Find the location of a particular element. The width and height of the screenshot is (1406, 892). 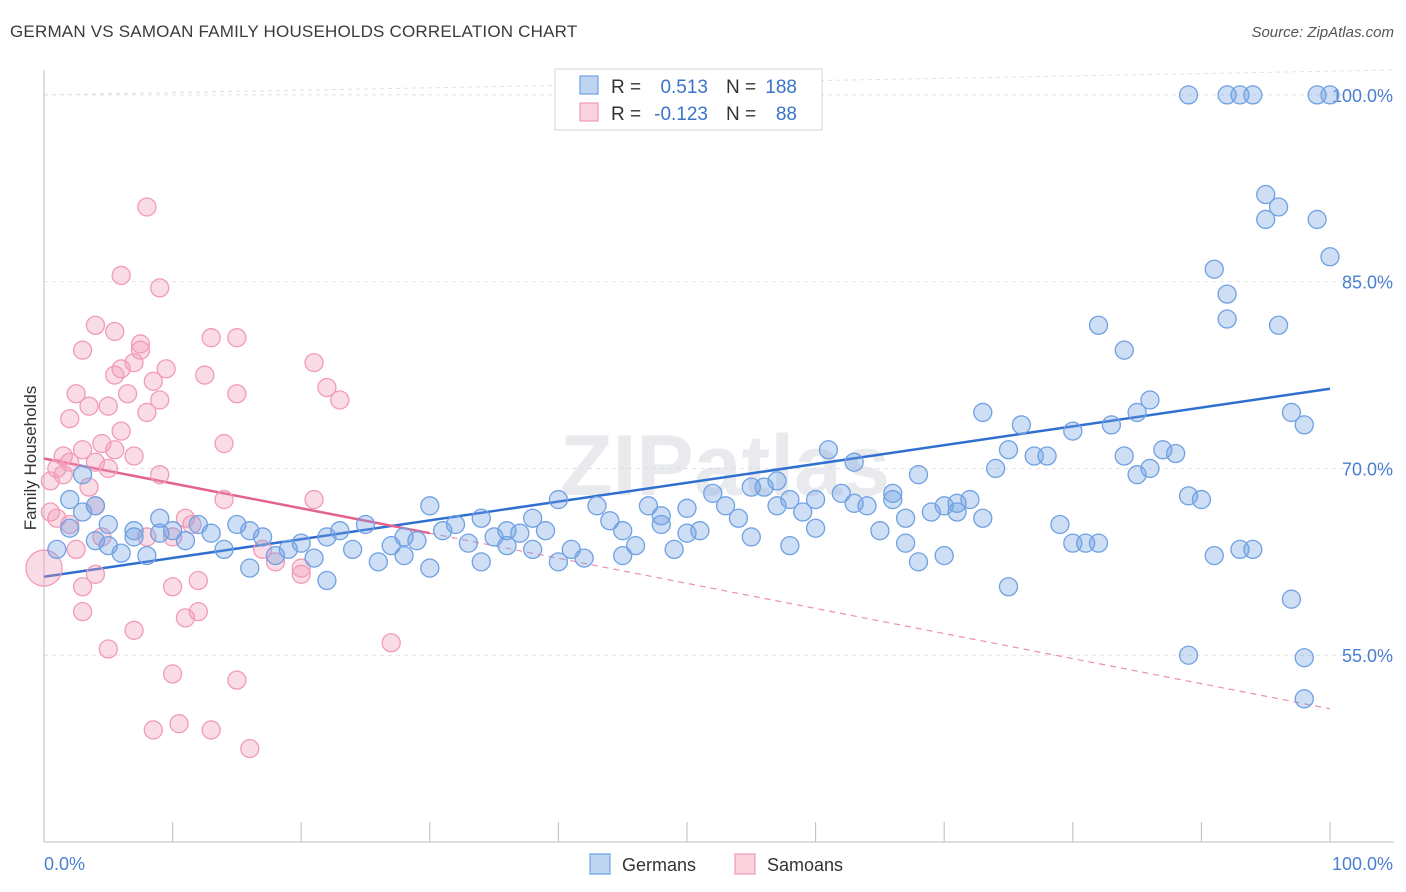

stats-n-value: 188 is located at coordinates (781, 87).